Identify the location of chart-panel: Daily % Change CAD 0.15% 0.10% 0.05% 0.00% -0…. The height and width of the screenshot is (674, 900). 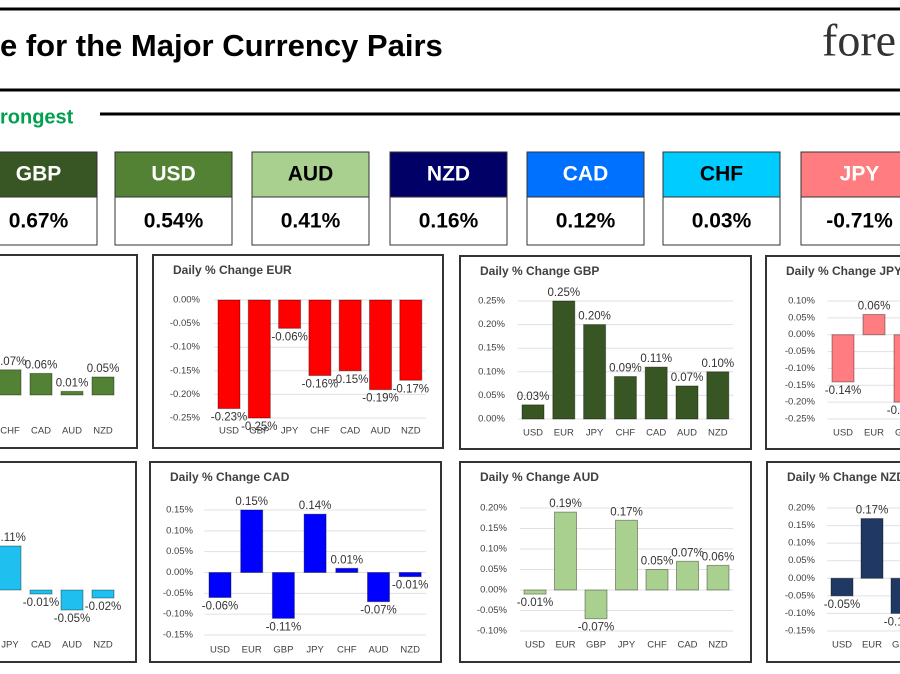
(295, 562).